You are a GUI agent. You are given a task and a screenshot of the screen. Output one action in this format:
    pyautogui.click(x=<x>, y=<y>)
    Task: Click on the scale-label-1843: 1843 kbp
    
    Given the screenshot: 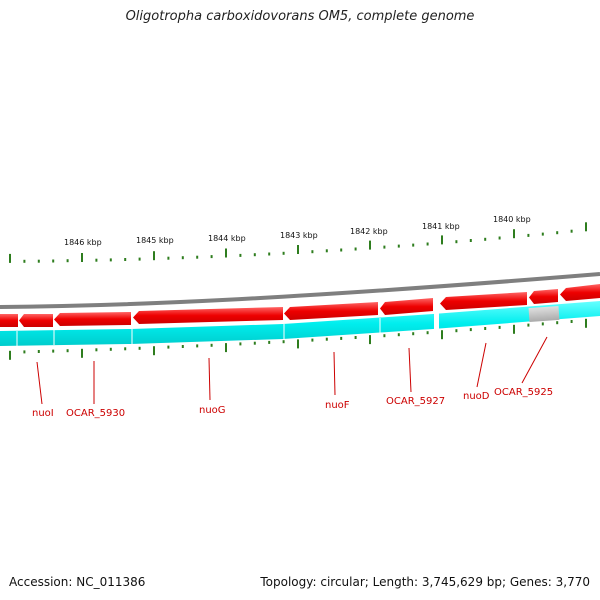 What is the action you would take?
    pyautogui.click(x=299, y=235)
    